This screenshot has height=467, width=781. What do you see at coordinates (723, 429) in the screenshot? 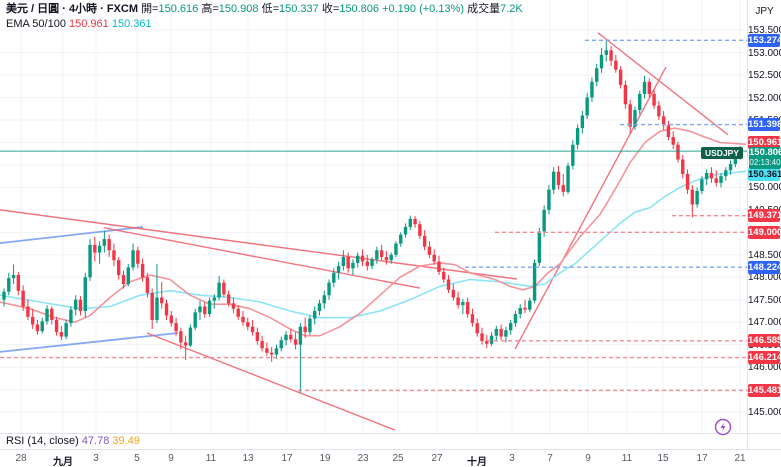
I see `flash-icon` at bounding box center [723, 429].